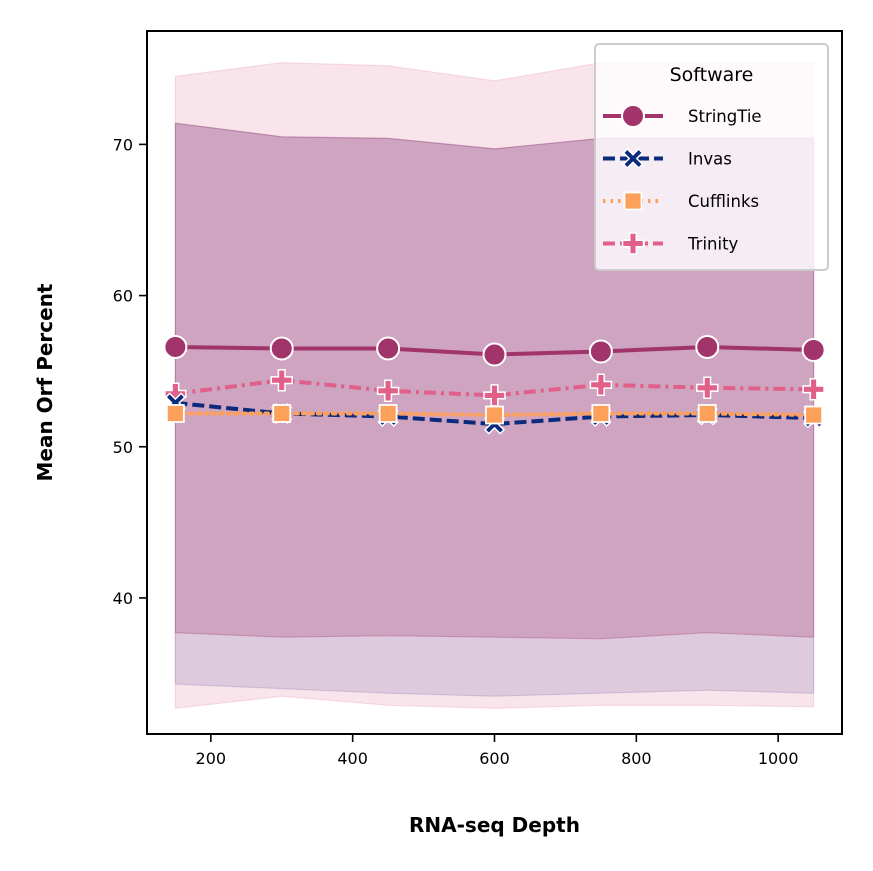  I want to click on x-tick-label: 1000, so click(778, 758).